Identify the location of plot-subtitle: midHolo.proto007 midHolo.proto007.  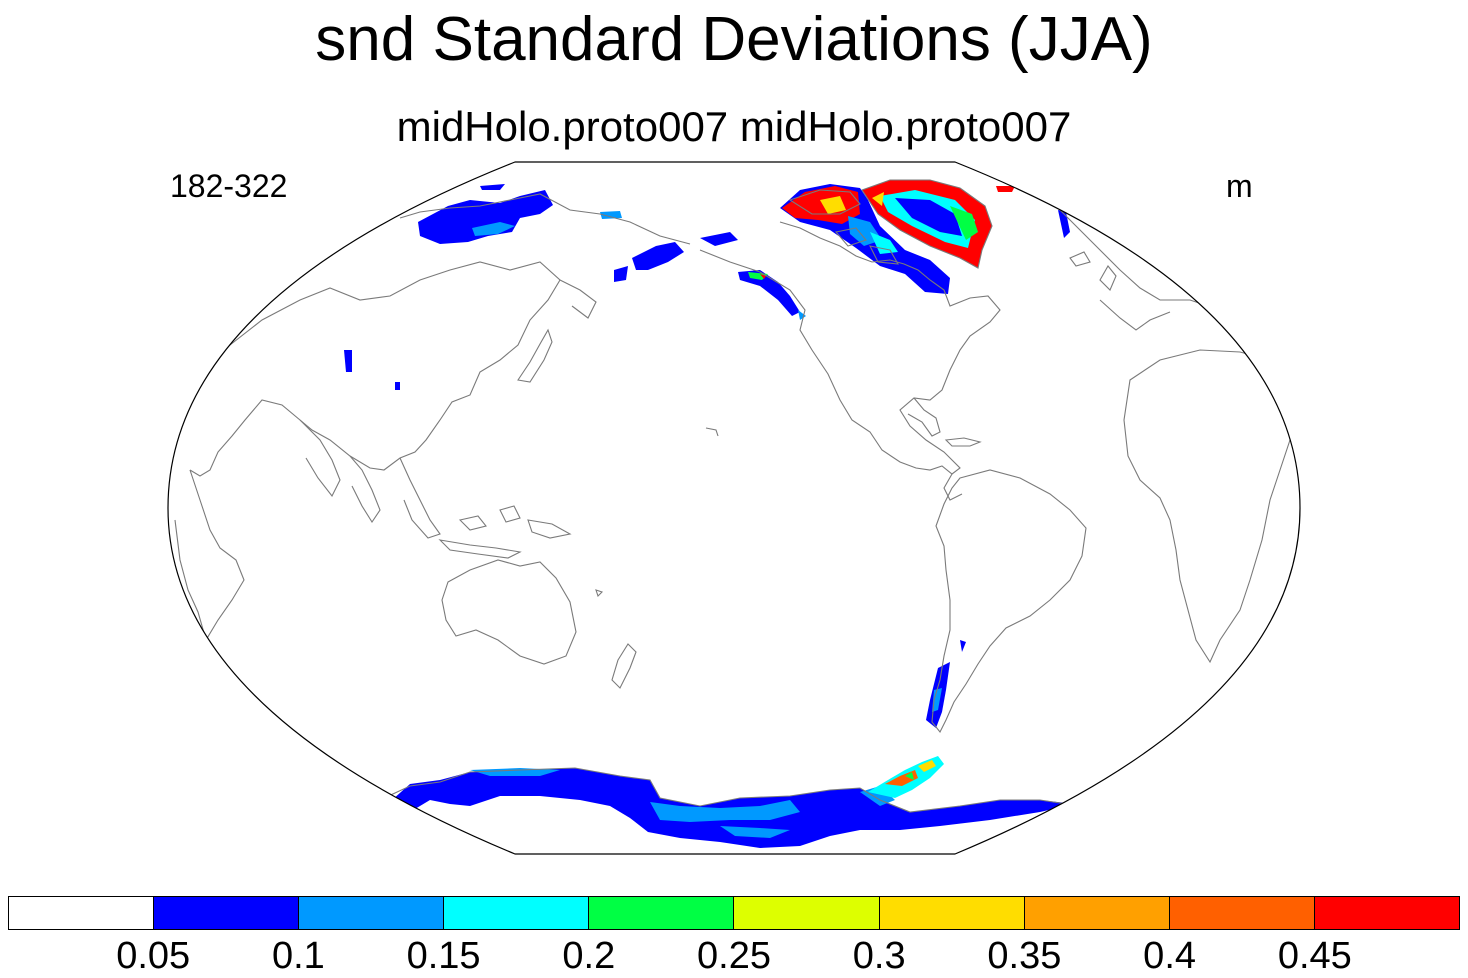
(734, 126).